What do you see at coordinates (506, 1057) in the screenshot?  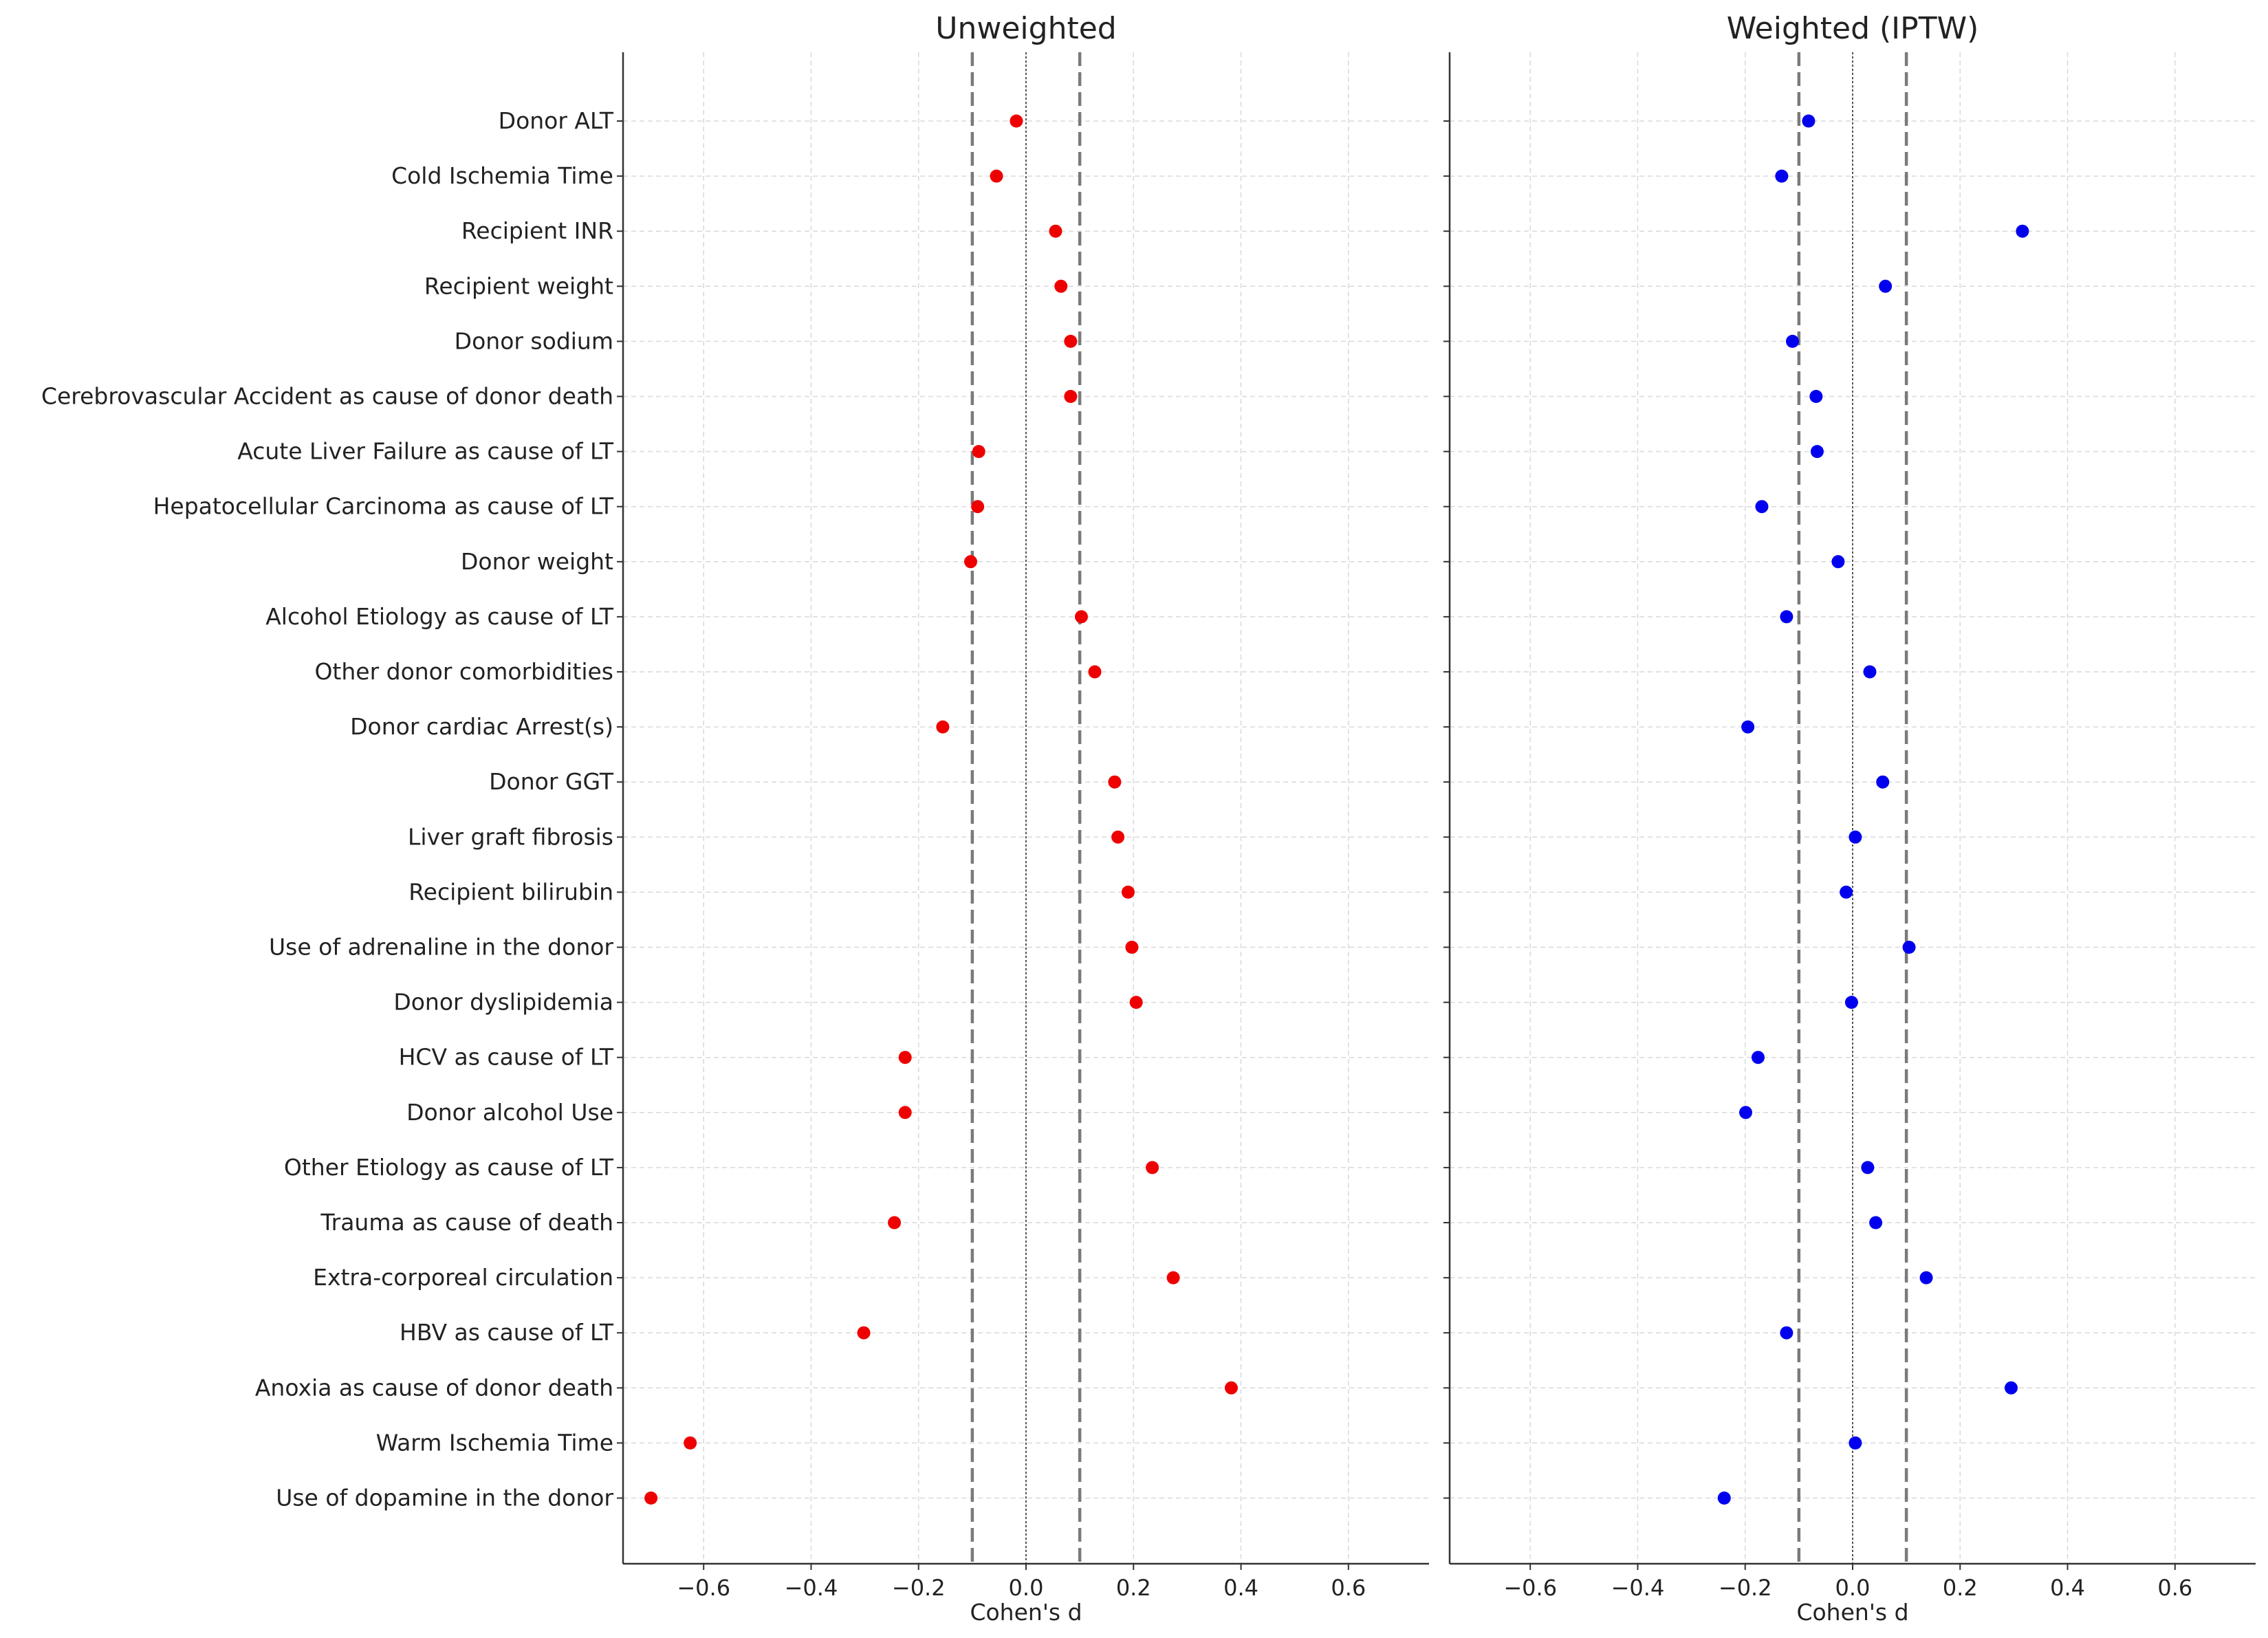 I see `y-tick-label: HCV as cause of LT` at bounding box center [506, 1057].